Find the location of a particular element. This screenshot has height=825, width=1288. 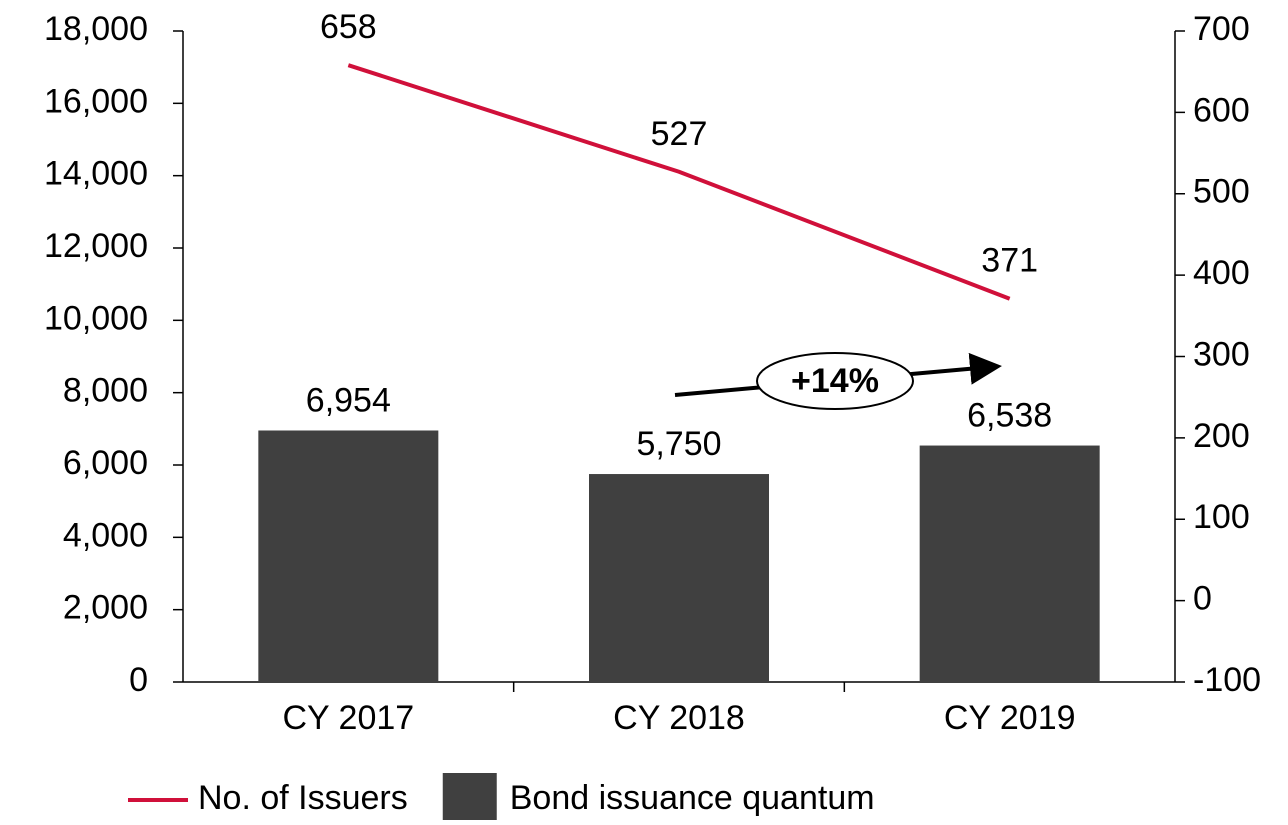

x-tick-label: CY 2018 is located at coordinates (679, 718).